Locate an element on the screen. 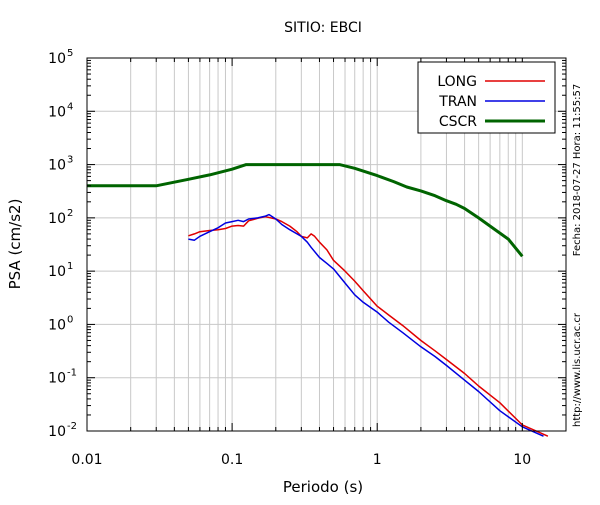 This screenshot has width=600, height=505. y-tick-label-exponent: 1 is located at coordinates (70, 266).